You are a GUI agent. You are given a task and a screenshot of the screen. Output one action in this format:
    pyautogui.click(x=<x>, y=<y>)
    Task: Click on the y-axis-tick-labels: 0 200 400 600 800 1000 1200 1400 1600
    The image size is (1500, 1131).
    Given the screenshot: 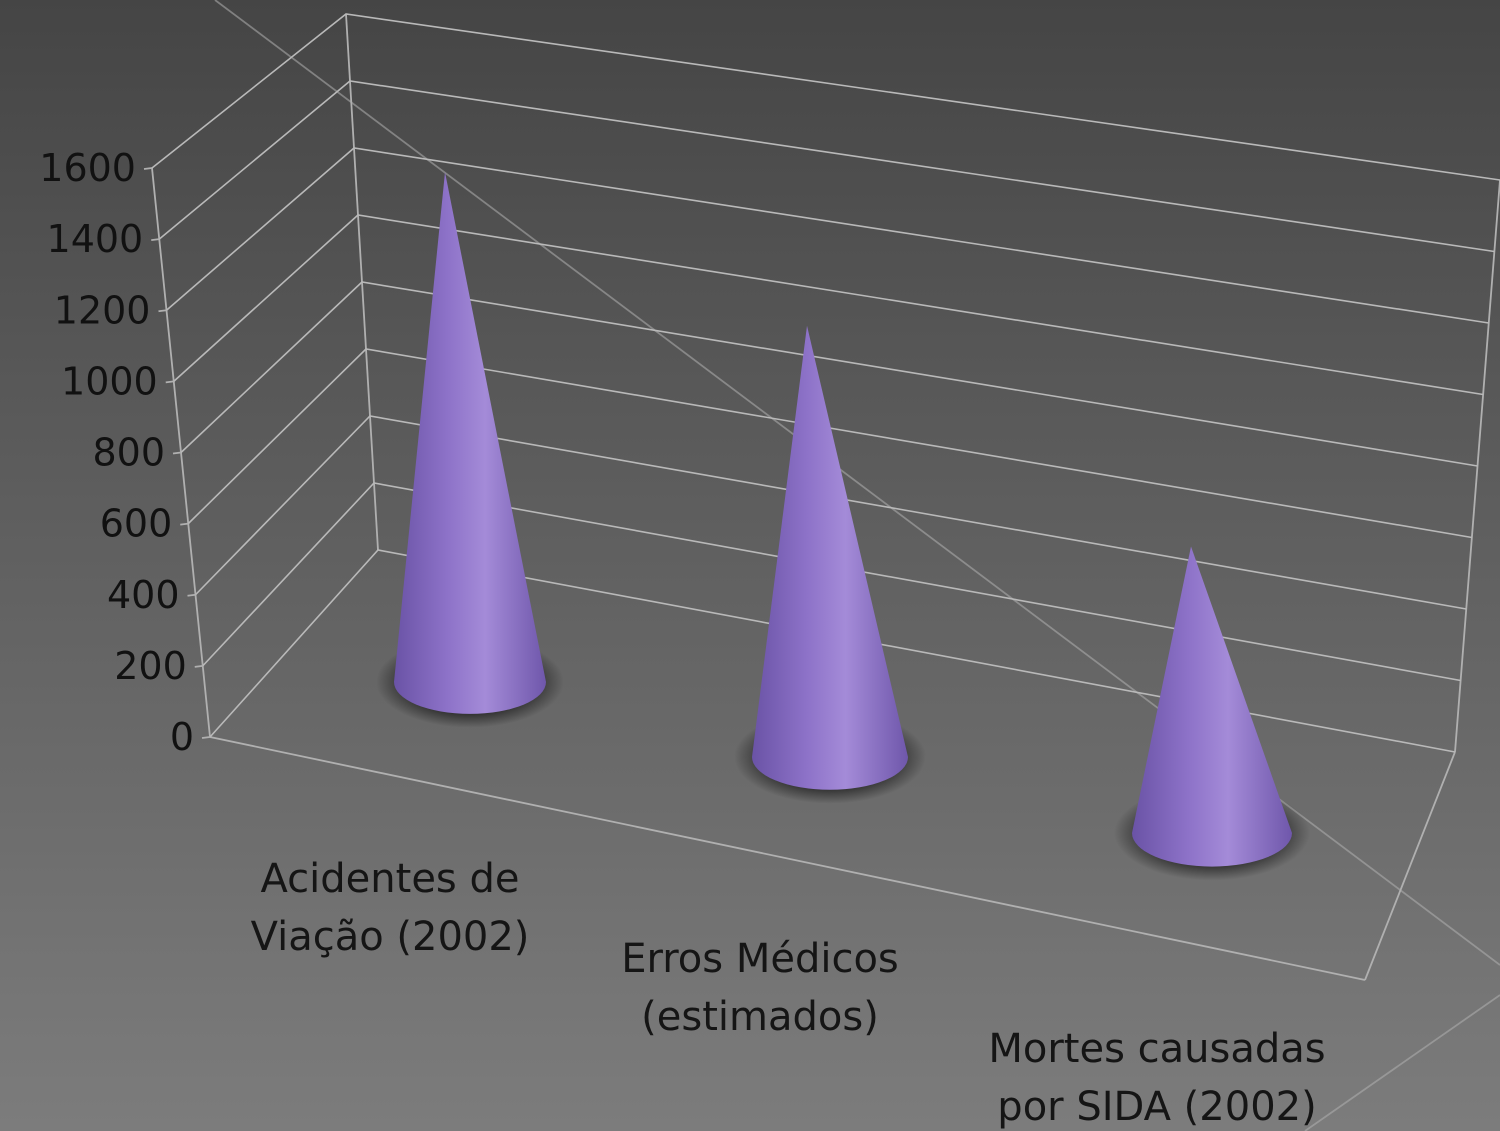 What is the action you would take?
    pyautogui.click(x=125, y=452)
    